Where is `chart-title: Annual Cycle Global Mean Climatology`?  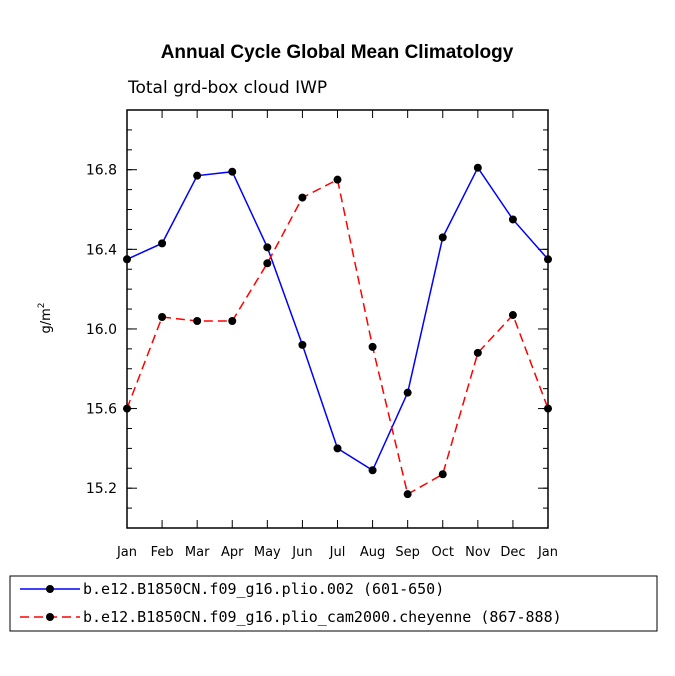 chart-title: Annual Cycle Global Mean Climatology is located at coordinates (337, 52).